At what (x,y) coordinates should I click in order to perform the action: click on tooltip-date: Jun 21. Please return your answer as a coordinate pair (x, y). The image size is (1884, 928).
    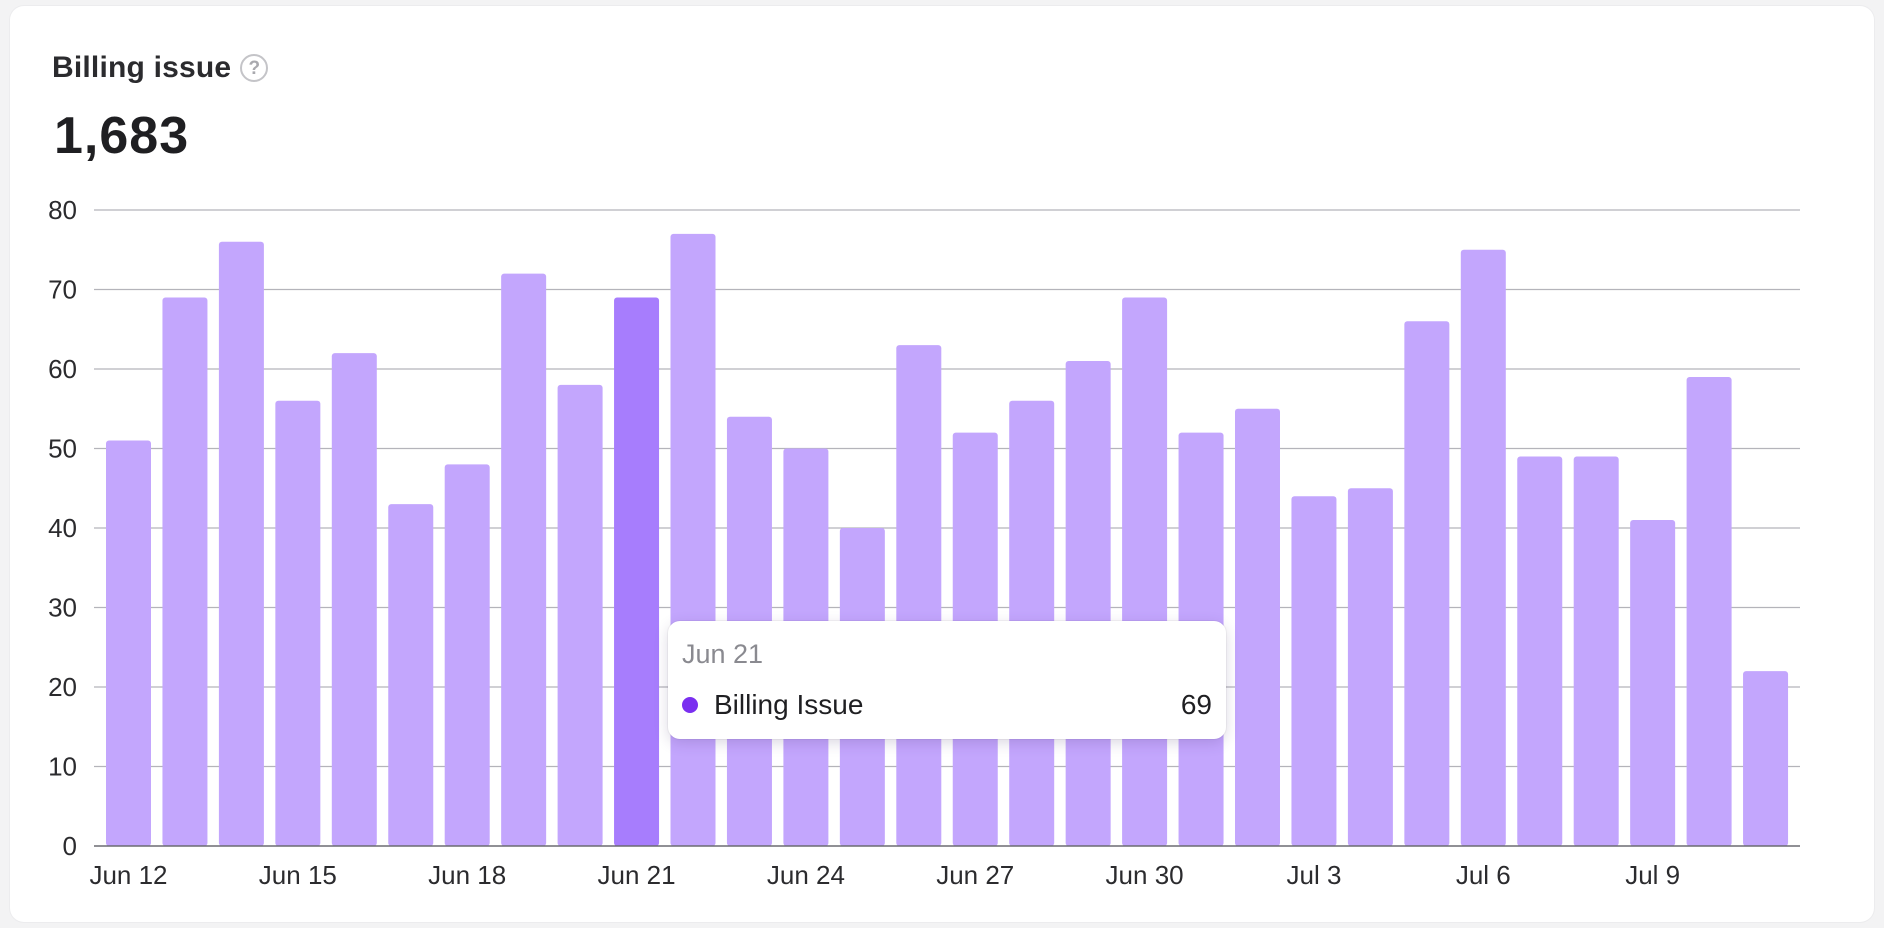
    Looking at the image, I should click on (723, 654).